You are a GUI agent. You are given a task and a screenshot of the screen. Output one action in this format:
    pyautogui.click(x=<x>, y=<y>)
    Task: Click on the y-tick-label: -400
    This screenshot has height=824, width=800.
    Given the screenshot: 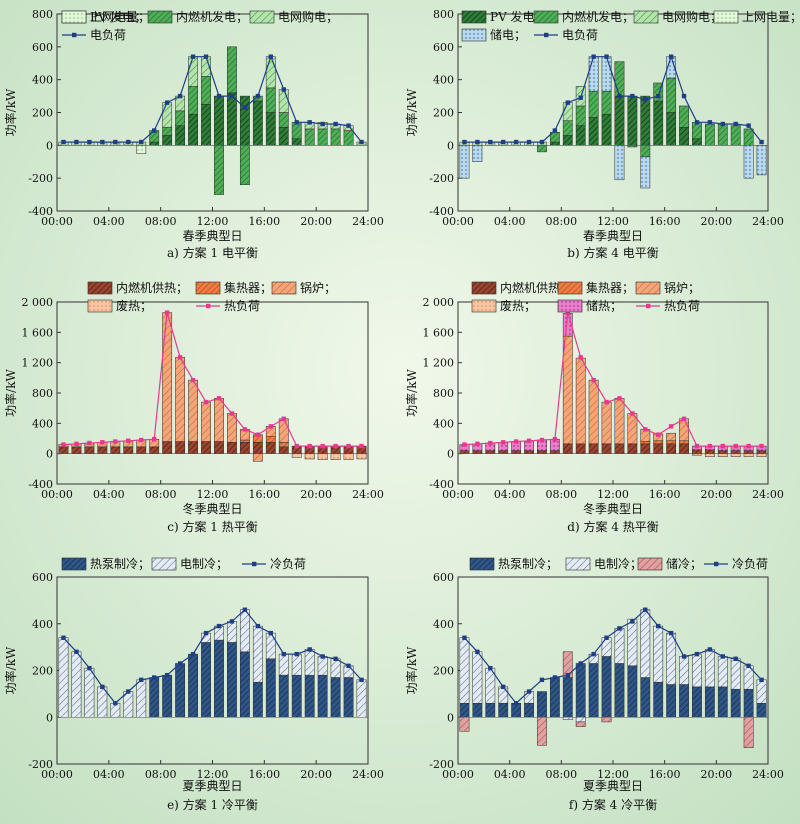 What is the action you would take?
    pyautogui.click(x=441, y=484)
    